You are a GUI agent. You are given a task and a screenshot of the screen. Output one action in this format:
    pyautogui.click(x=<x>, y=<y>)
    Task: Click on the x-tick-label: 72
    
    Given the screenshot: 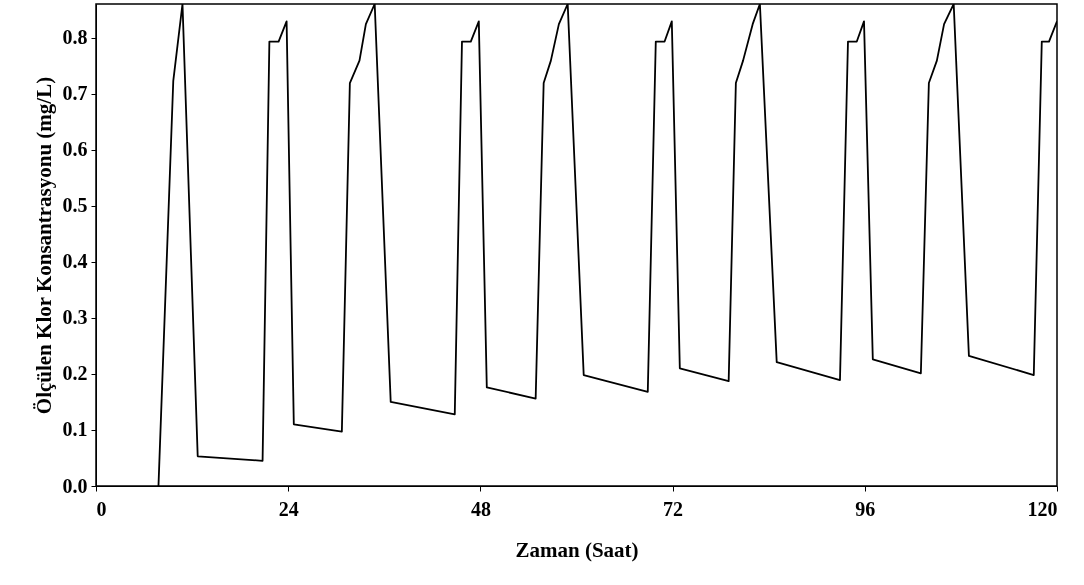 What is the action you would take?
    pyautogui.click(x=673, y=508)
    